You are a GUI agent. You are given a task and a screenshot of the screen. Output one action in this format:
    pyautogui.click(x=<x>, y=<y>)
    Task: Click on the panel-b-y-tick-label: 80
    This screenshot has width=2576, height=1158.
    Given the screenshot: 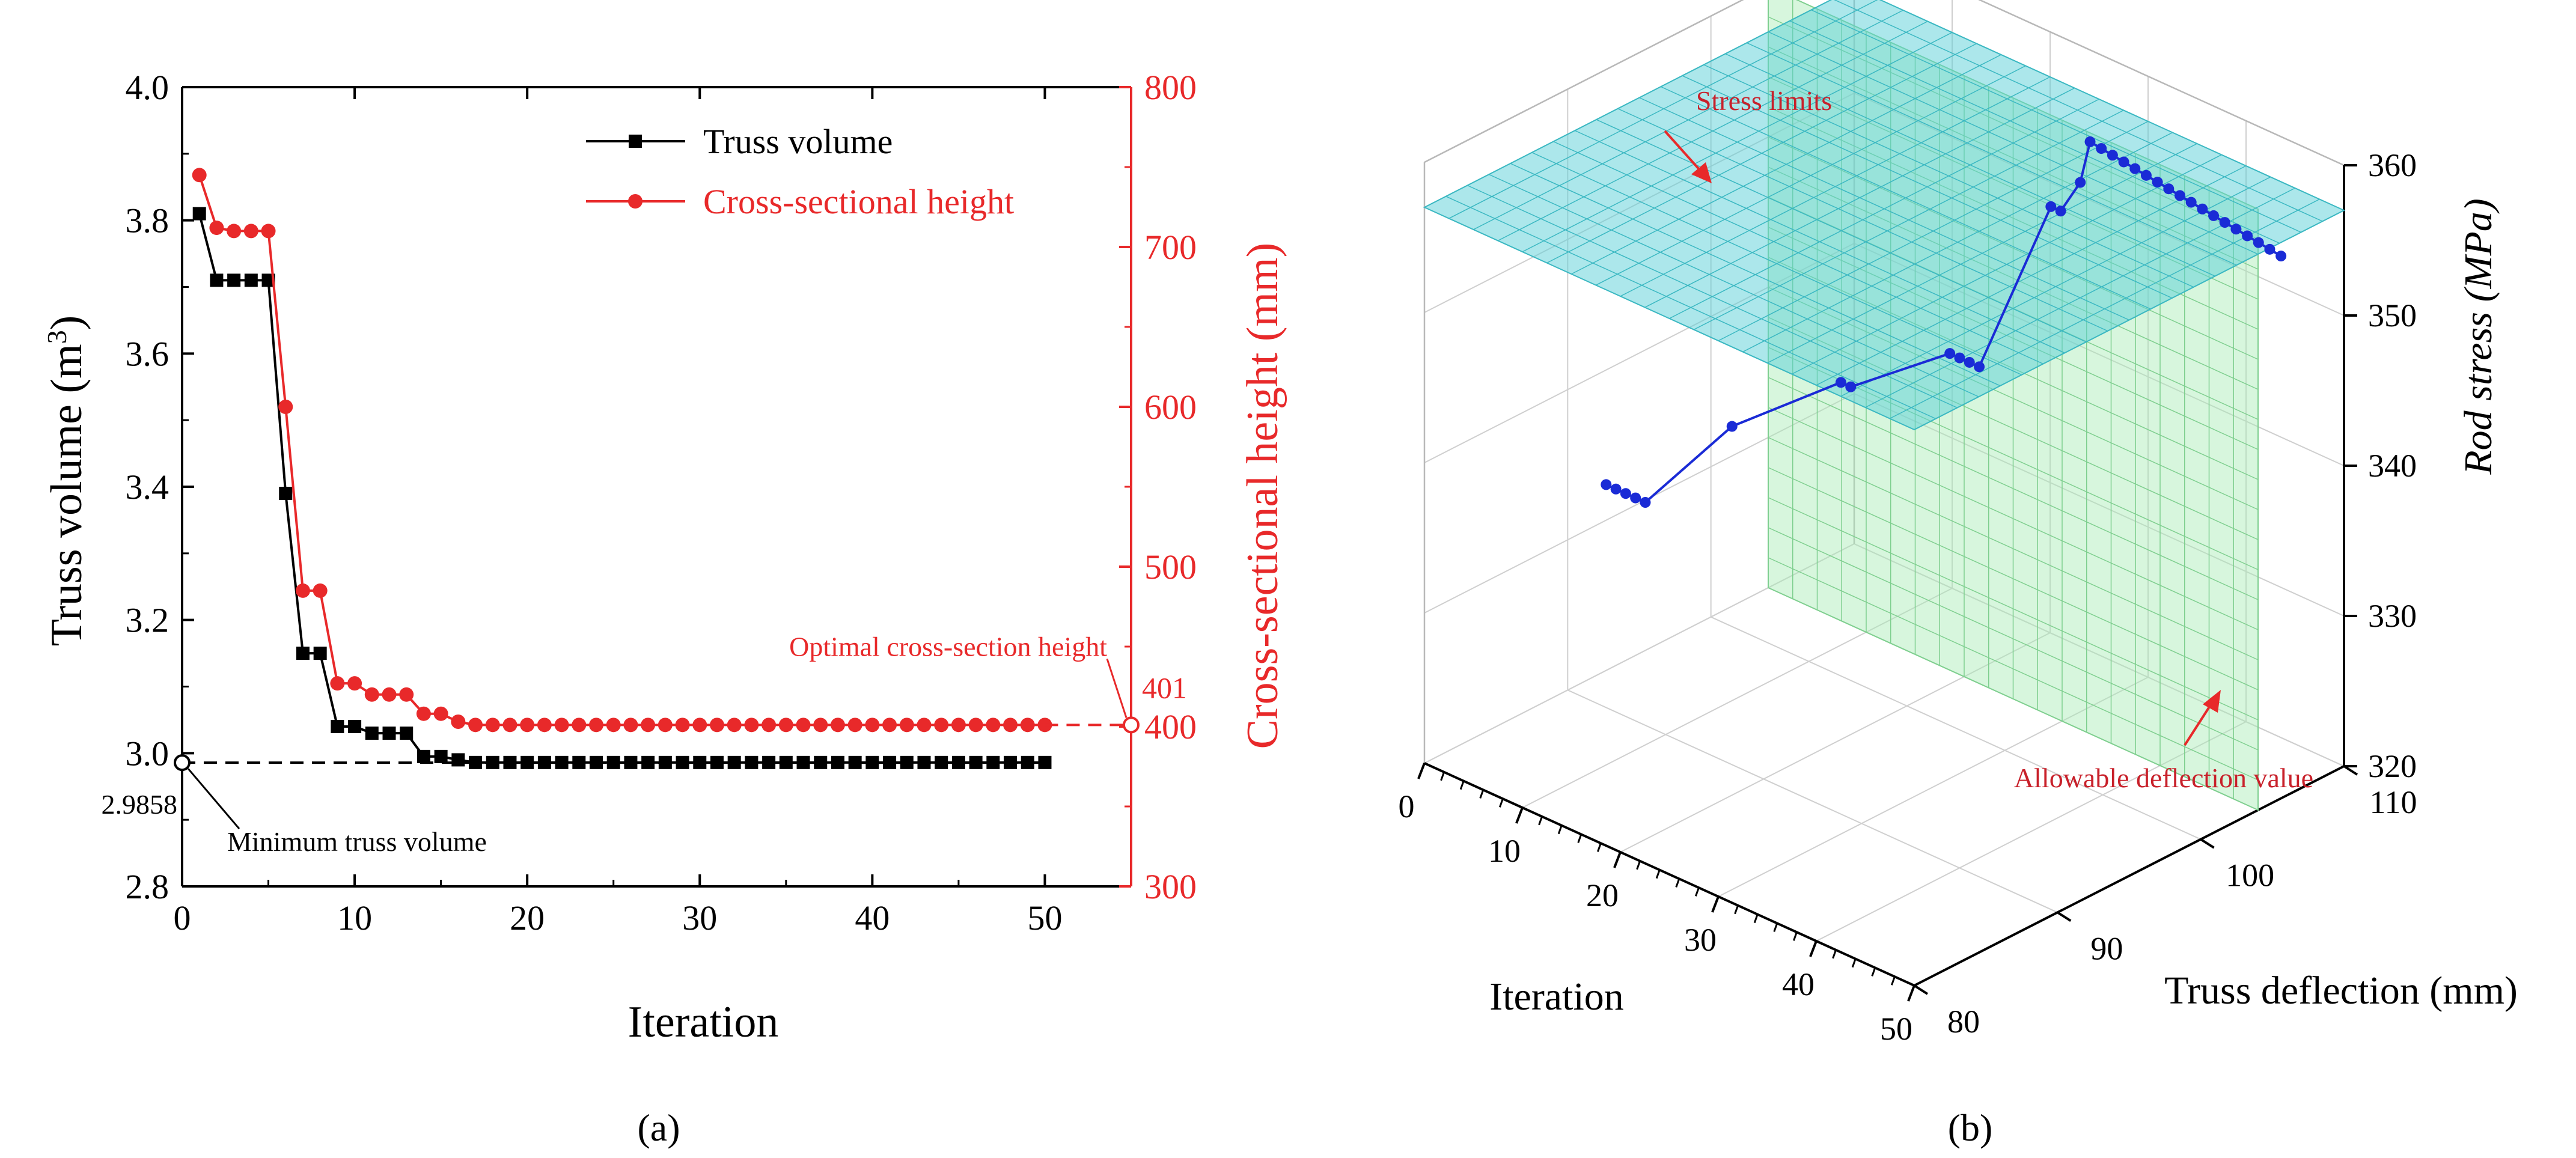 What is the action you would take?
    pyautogui.click(x=1963, y=1022)
    